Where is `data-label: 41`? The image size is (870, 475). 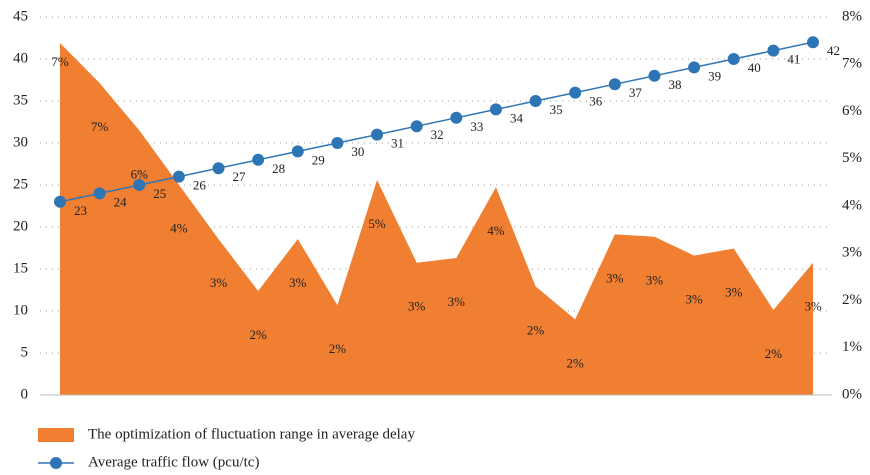 data-label: 41 is located at coordinates (793, 59).